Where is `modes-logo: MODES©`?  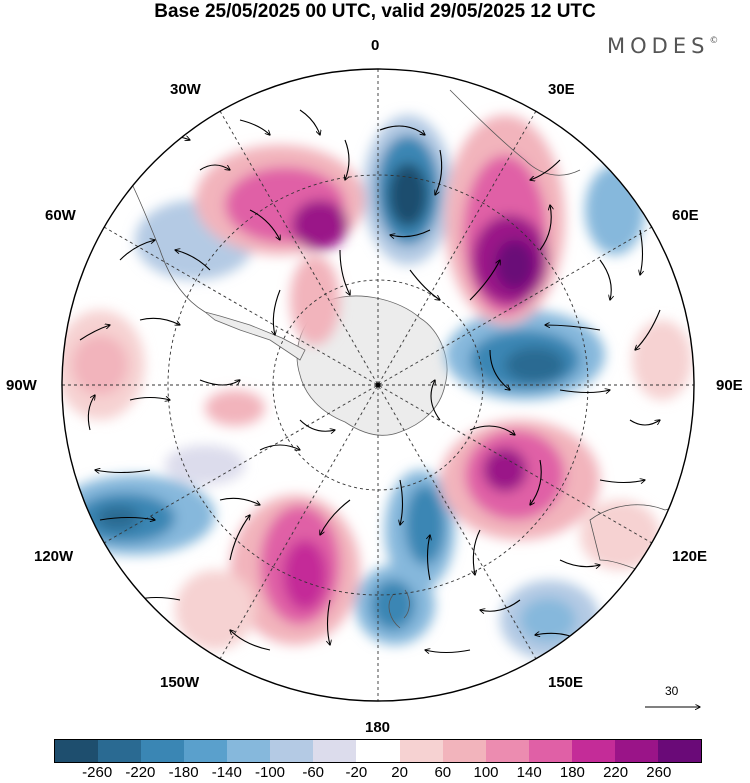 modes-logo: MODES© is located at coordinates (663, 46).